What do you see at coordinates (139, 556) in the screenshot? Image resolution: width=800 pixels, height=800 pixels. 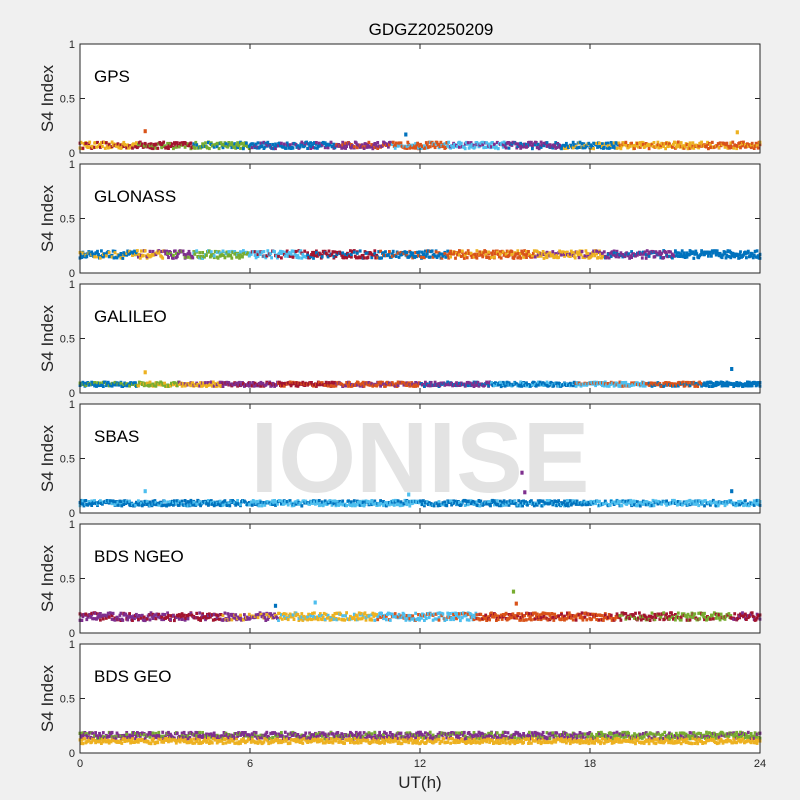 I see `panel-name: BDS NGEO` at bounding box center [139, 556].